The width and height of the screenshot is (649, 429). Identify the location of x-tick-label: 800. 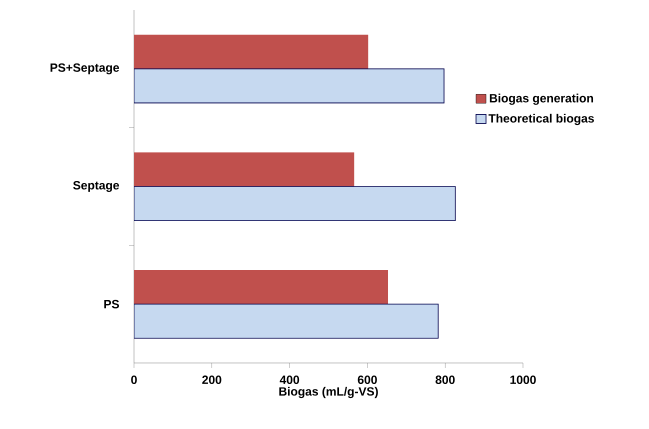
(445, 380).